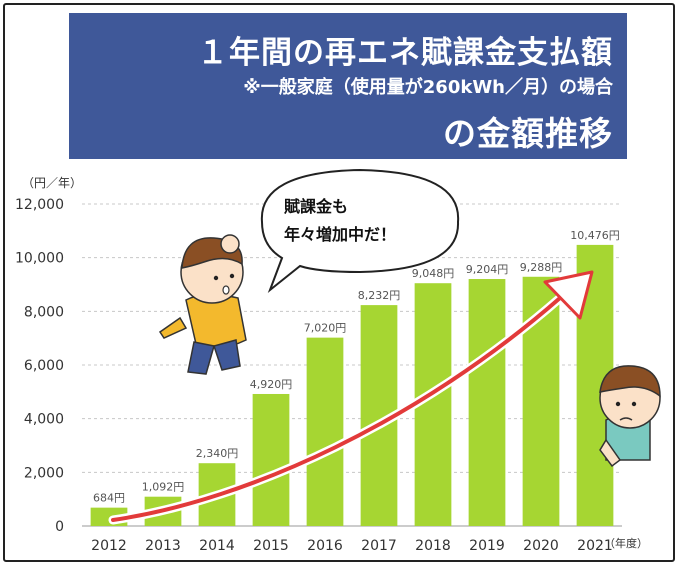 The width and height of the screenshot is (680, 567). I want to click on data-label-2016: 7,020円, so click(325, 328).